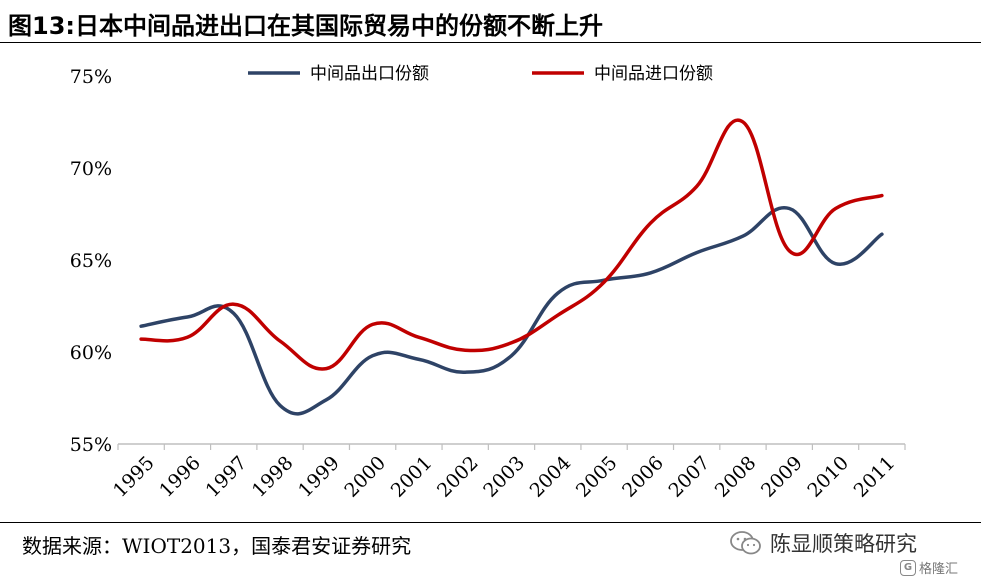  Describe the element at coordinates (843, 544) in the screenshot. I see `watermark-text: 陈显顺策略研究` at that location.